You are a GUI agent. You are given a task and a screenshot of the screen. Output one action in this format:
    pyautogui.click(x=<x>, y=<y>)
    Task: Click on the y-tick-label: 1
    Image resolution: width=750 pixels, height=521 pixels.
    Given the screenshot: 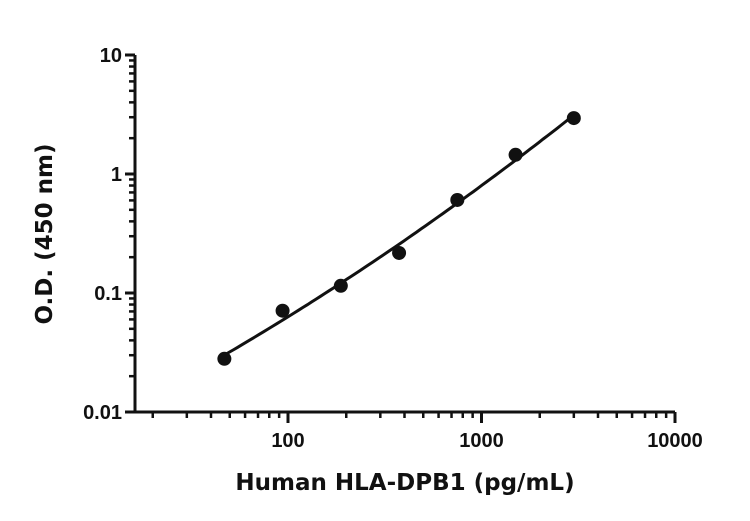 What is the action you would take?
    pyautogui.click(x=116, y=175)
    